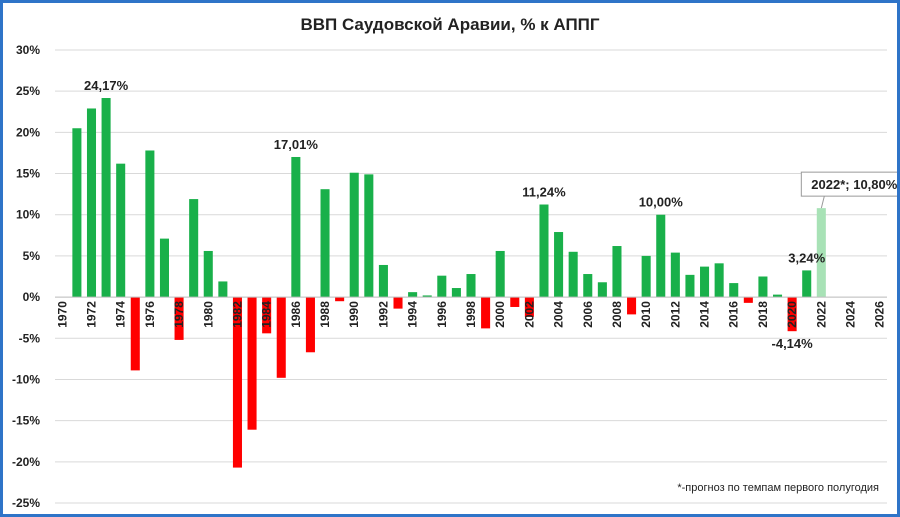 This screenshot has width=900, height=517. What do you see at coordinates (208, 274) in the screenshot?
I see `bar-1980` at bounding box center [208, 274].